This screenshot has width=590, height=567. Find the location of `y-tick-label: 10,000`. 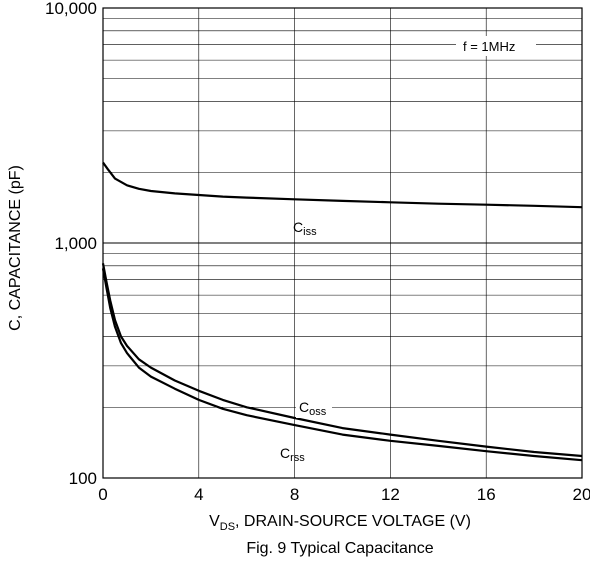

y-tick-label: 10,000 is located at coordinates (71, 9).